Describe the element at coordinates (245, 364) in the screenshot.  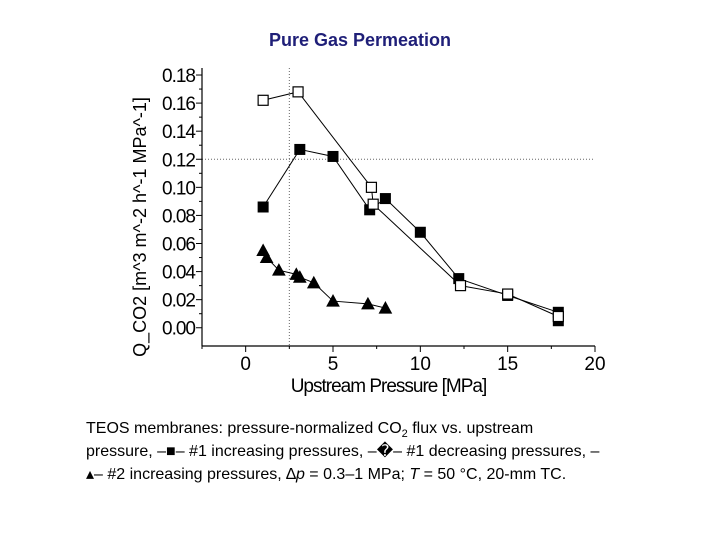
I see `x-tick-label: 0` at that location.